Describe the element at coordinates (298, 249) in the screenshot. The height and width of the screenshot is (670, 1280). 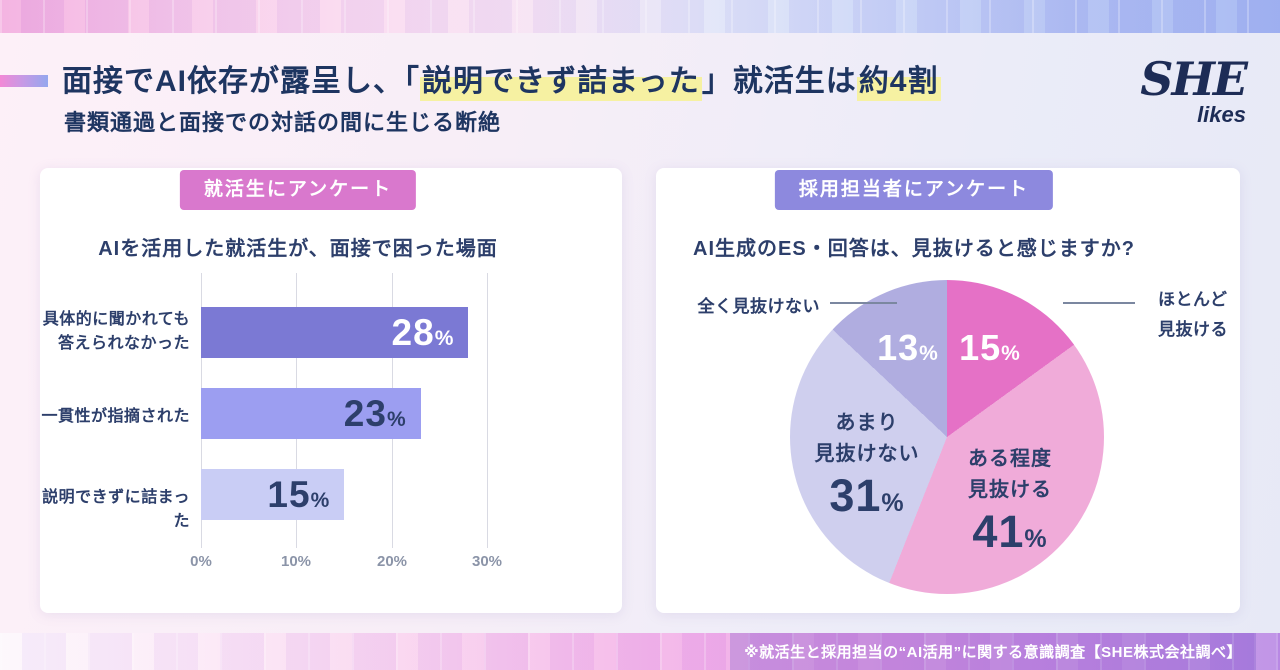
I see `bar-chart-title: AIを活用した就活生が、面接で困った場面` at that location.